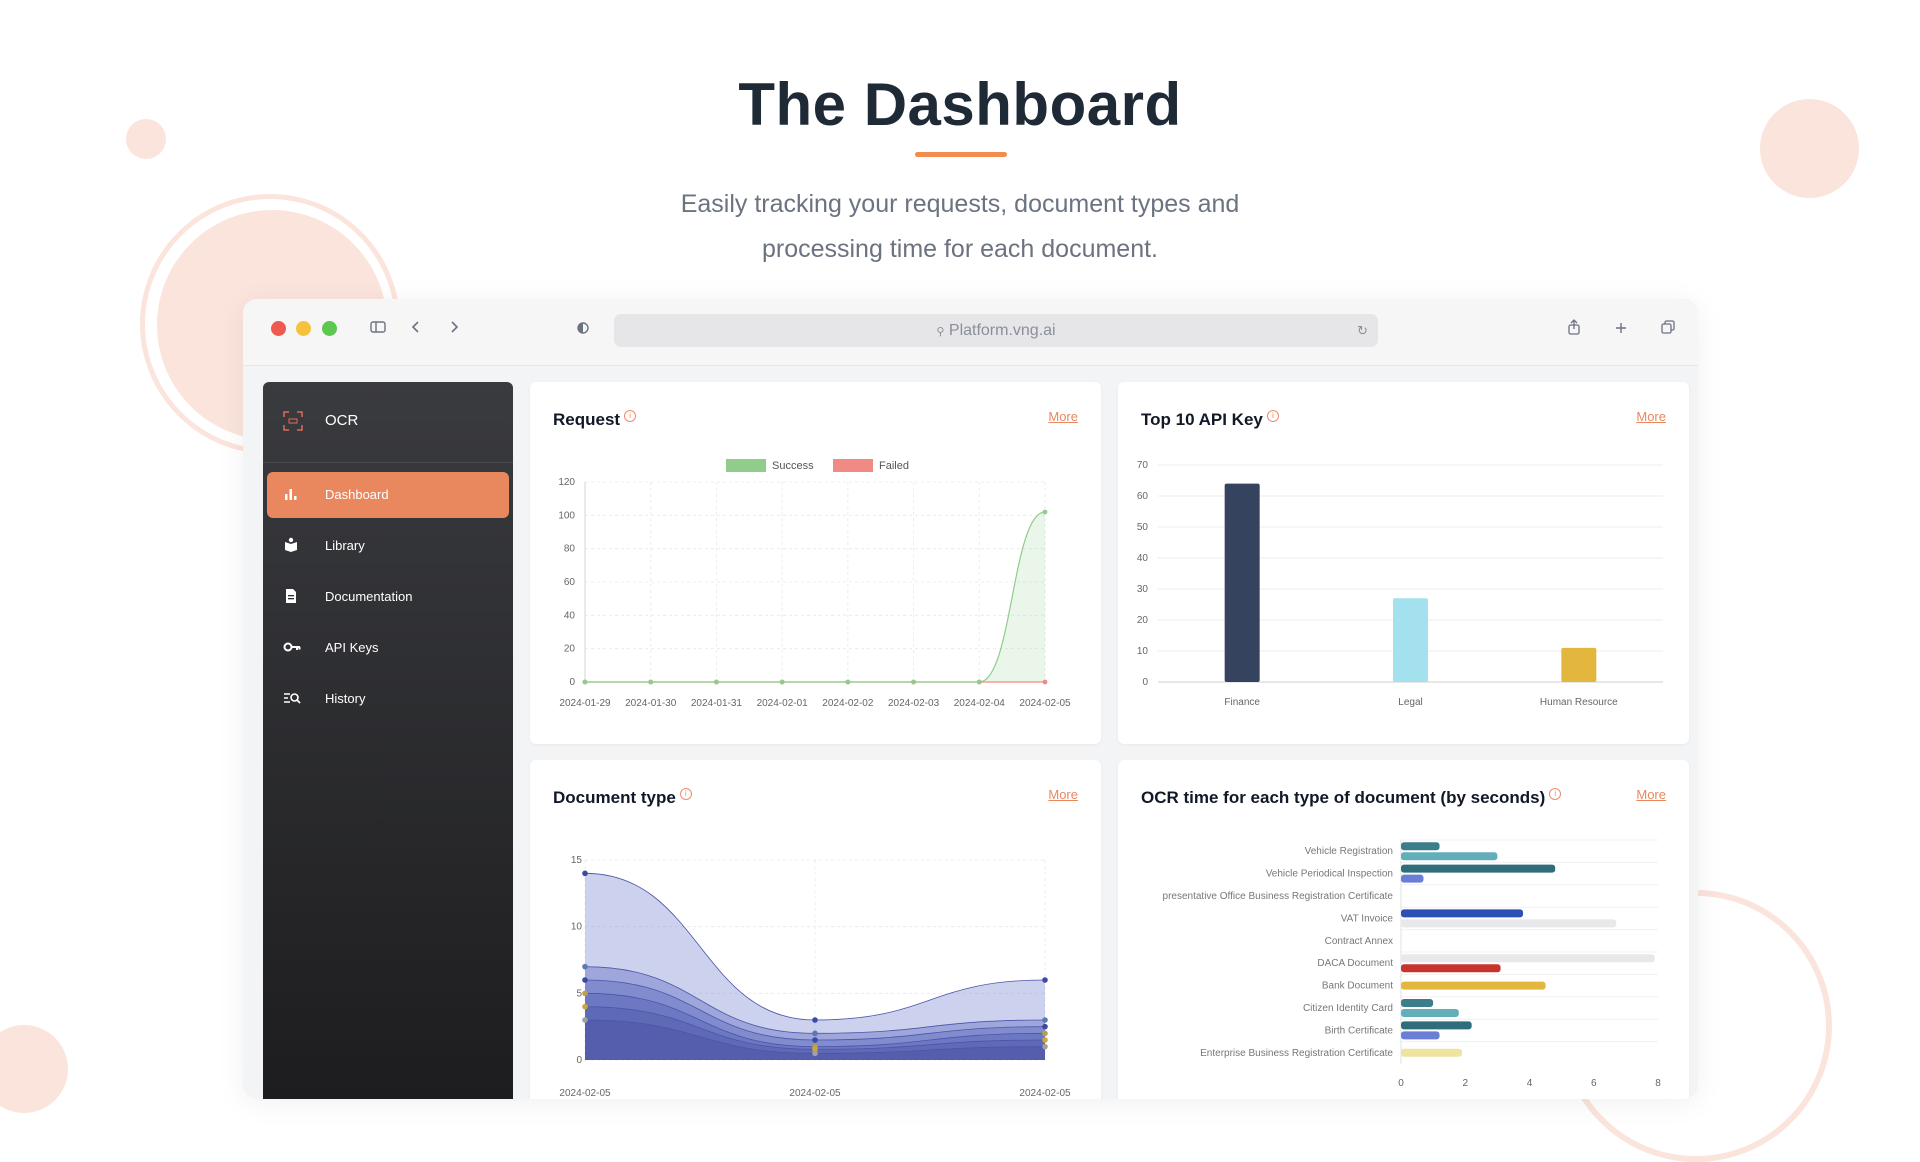 The image size is (1920, 1162). I want to click on share-icon, so click(1574, 329).